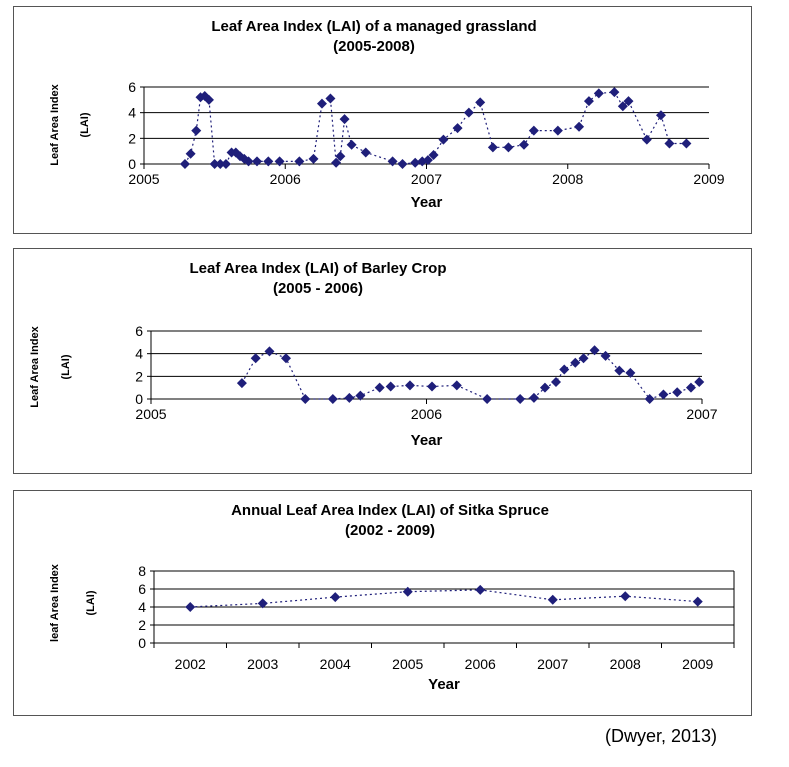  I want to click on chart-subtitle: (2002 - 2009), so click(390, 530).